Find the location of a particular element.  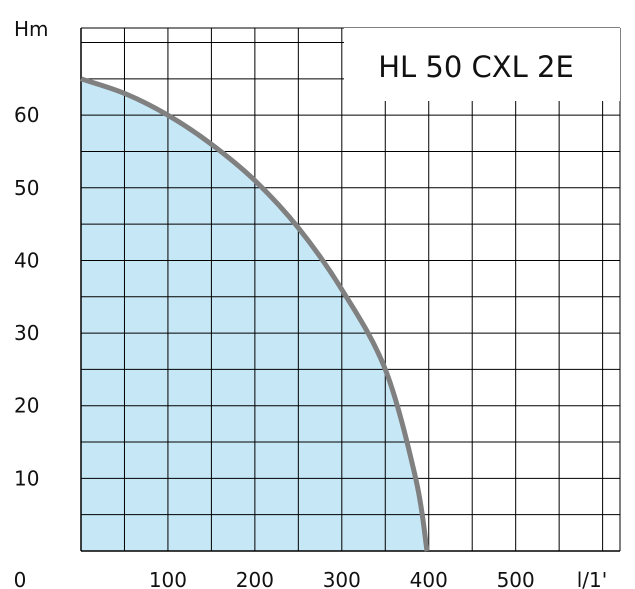

x-tick-labels: 0 100 200 300 400 500 is located at coordinates (274, 578).